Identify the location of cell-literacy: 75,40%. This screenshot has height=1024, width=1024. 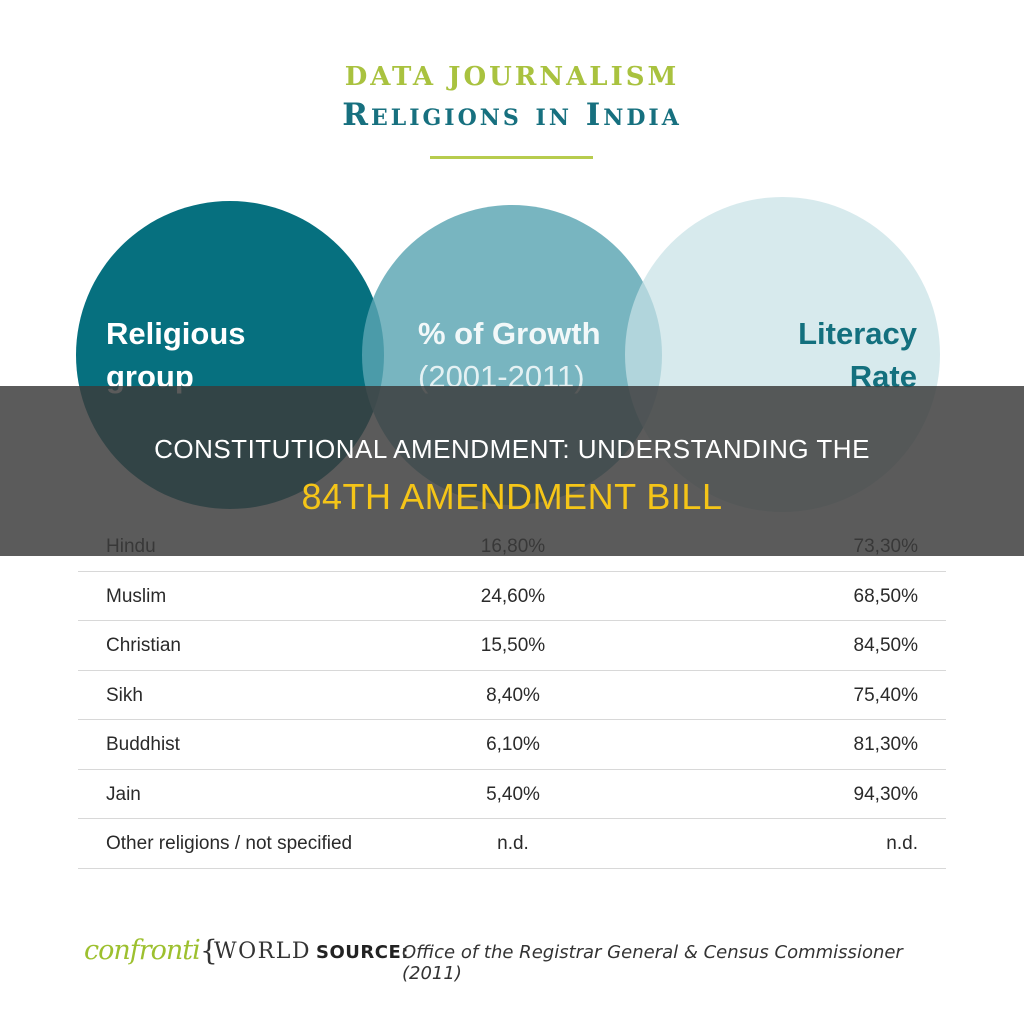
(885, 695).